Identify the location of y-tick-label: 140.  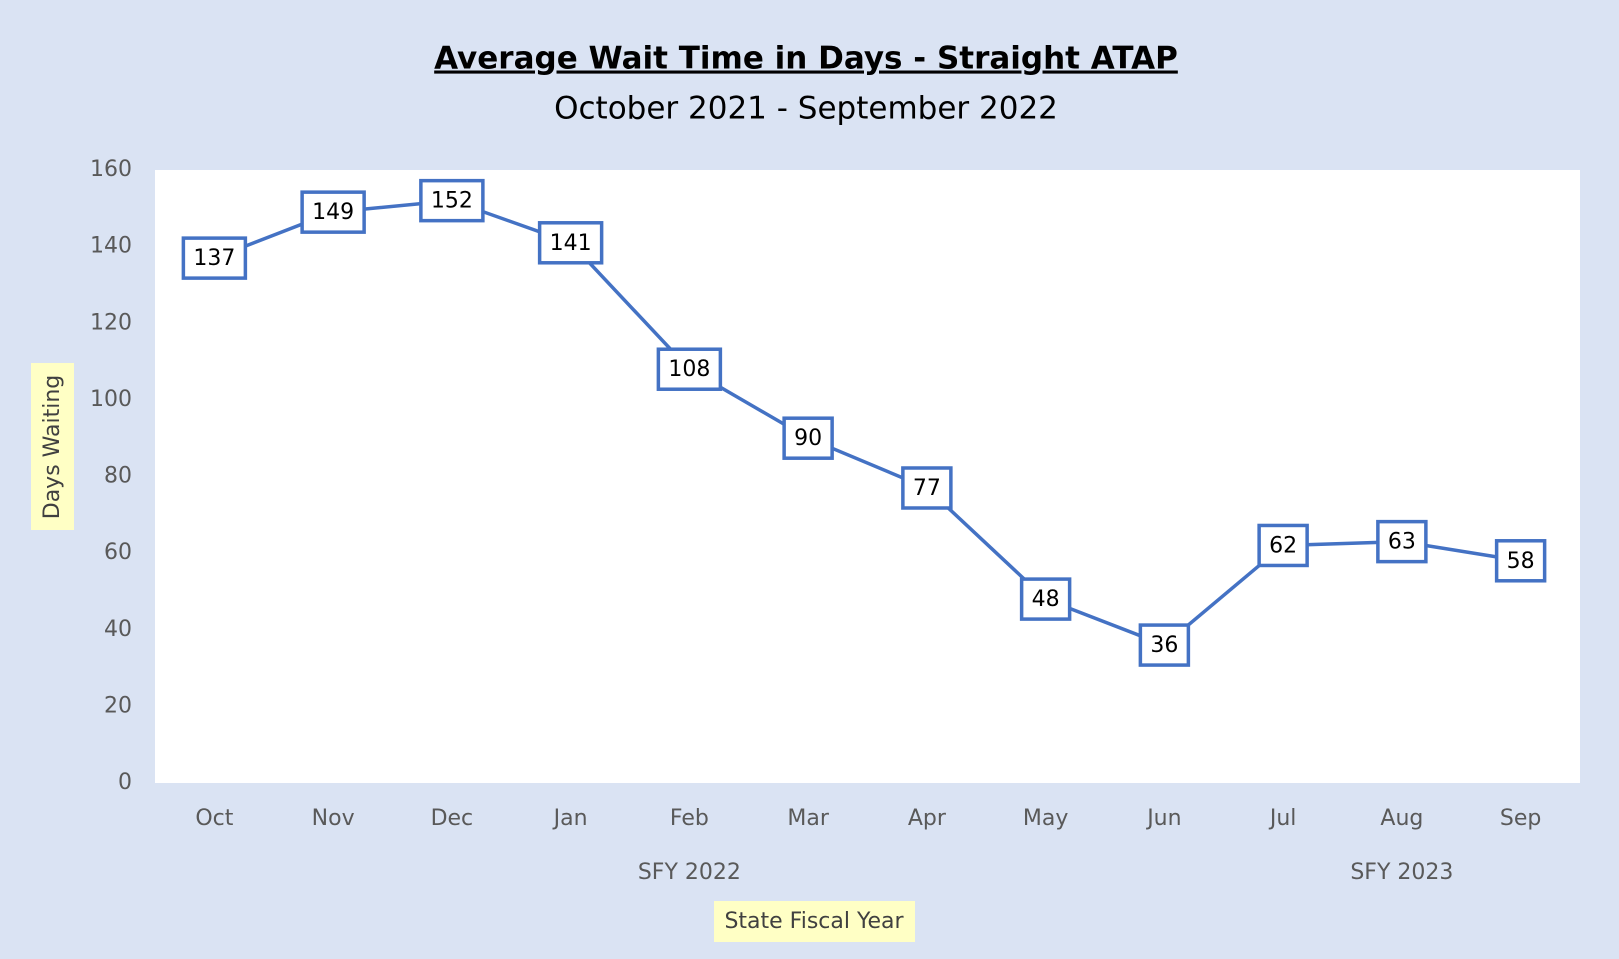
(111, 246).